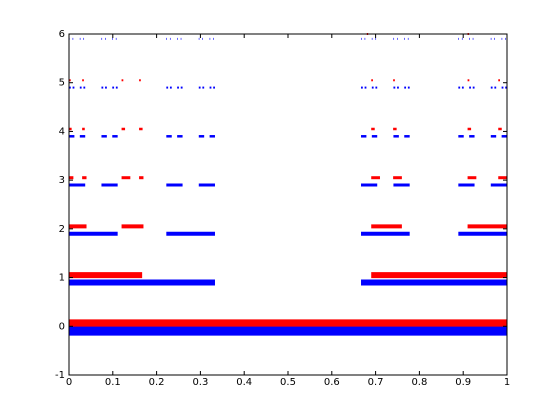 This screenshot has width=560, height=420. What do you see at coordinates (463, 382) in the screenshot?
I see `x-tick-label: 0.9` at bounding box center [463, 382].